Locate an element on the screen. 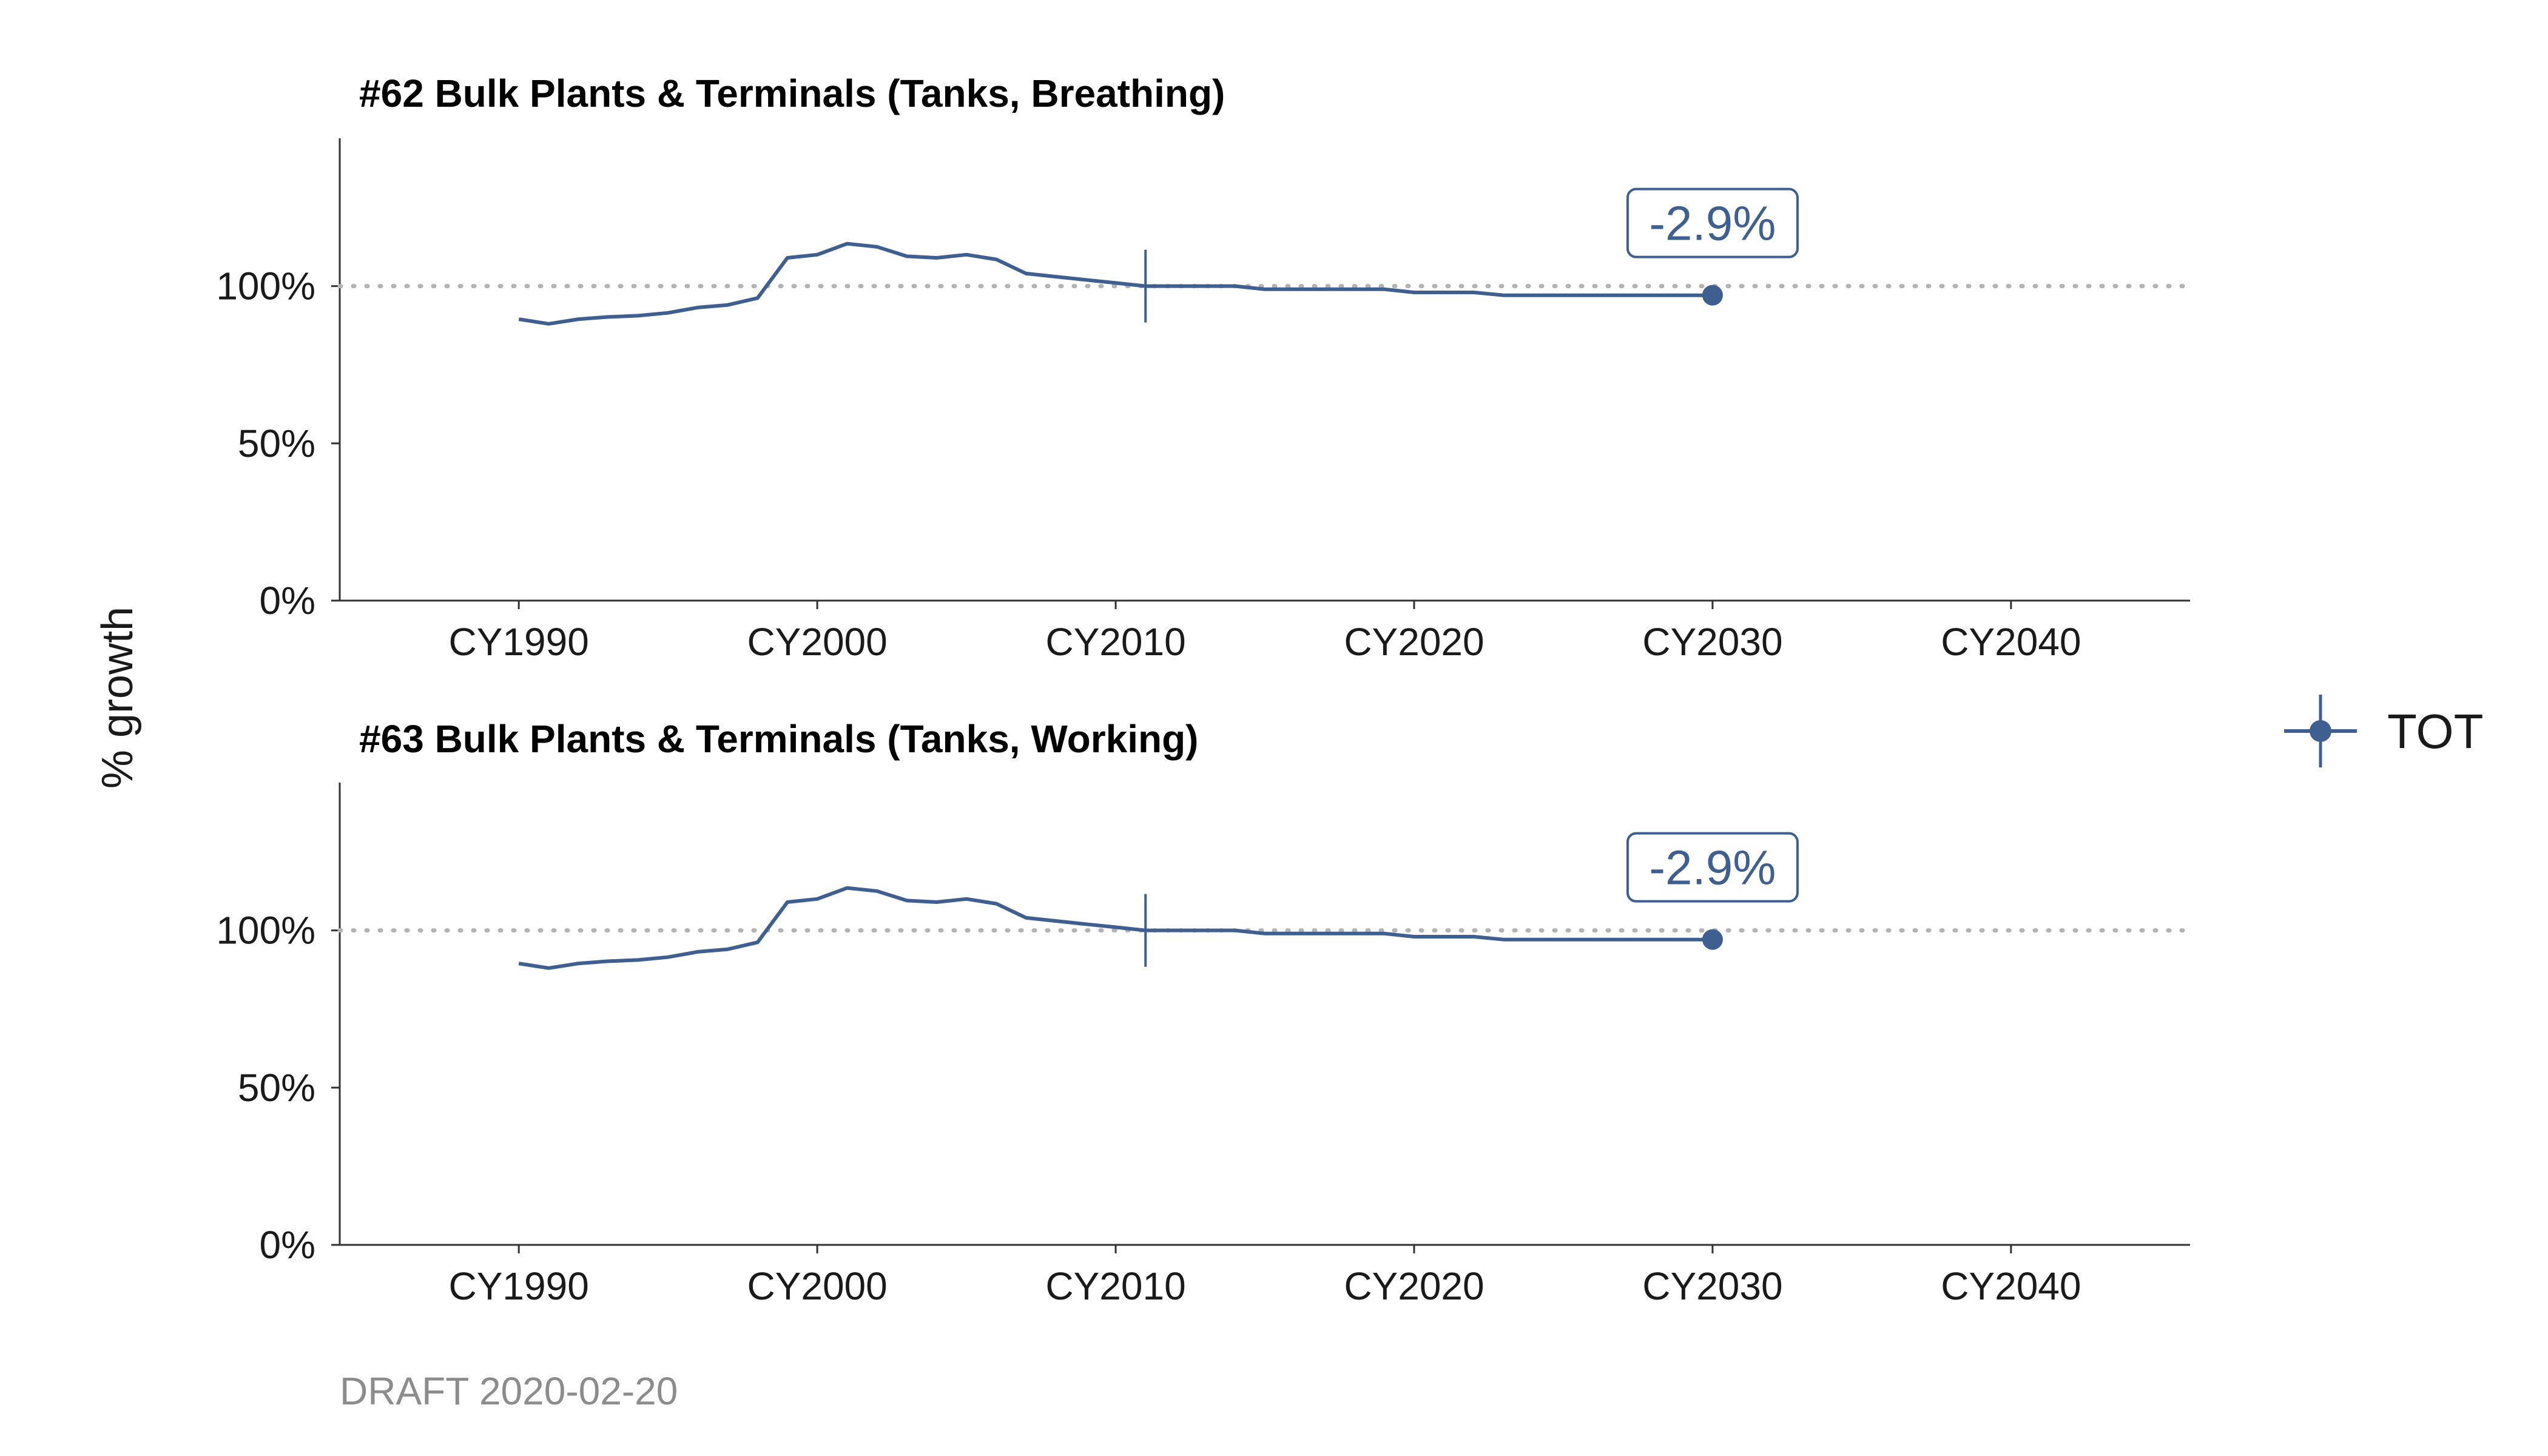 This screenshot has height=1456, width=2548. draft-footer: DRAFT 2020-02-20 is located at coordinates (509, 1391).